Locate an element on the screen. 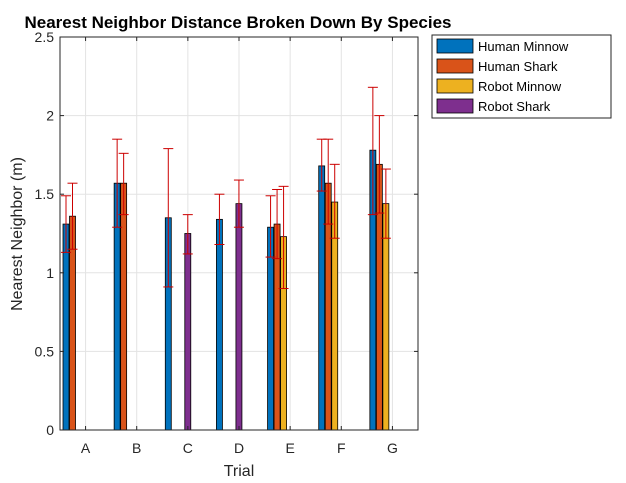 This screenshot has width=626, height=483. y-tick-label: 1.5 is located at coordinates (45, 194).